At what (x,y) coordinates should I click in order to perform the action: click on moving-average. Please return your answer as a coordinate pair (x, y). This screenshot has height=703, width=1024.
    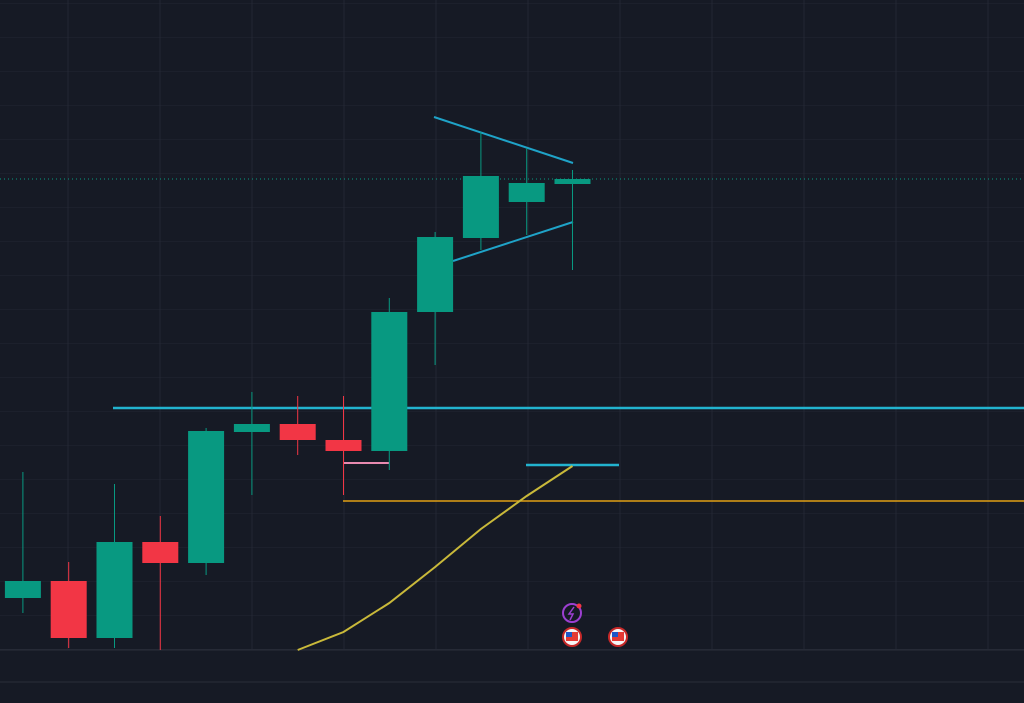
    Looking at the image, I should click on (435, 558).